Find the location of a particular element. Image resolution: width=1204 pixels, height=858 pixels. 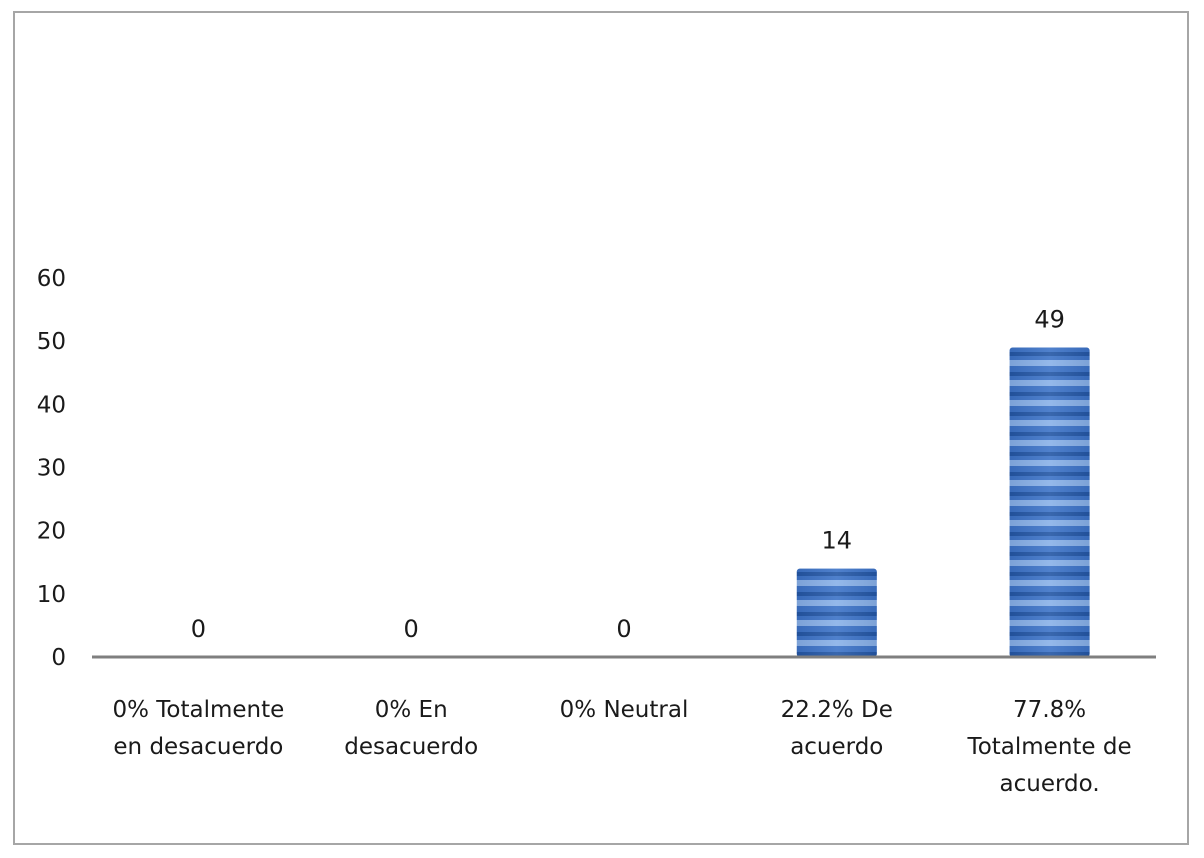

bars is located at coordinates (943, 502).